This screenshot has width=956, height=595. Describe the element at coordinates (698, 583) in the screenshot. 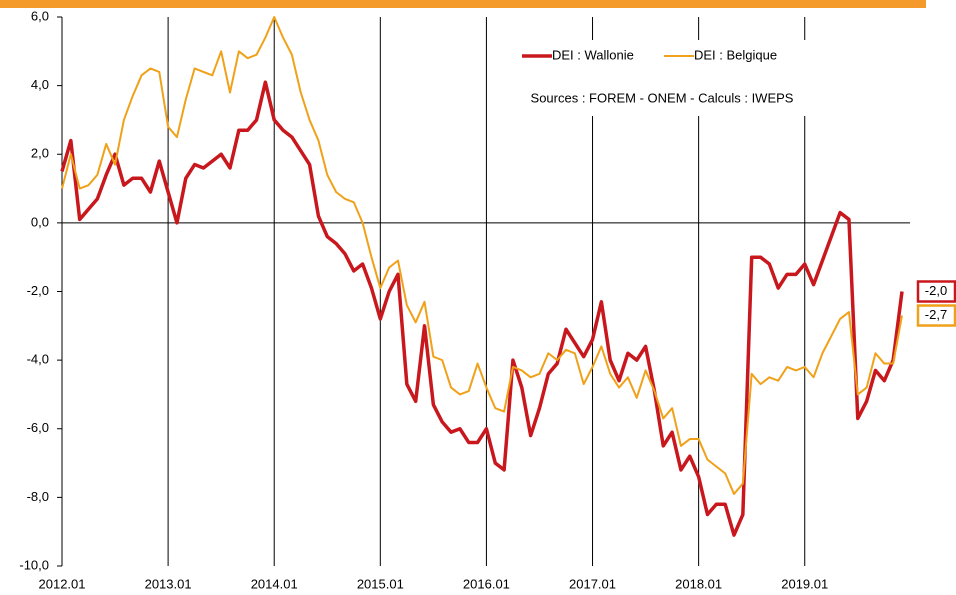

I see `x-tick-label: 2018.01` at that location.